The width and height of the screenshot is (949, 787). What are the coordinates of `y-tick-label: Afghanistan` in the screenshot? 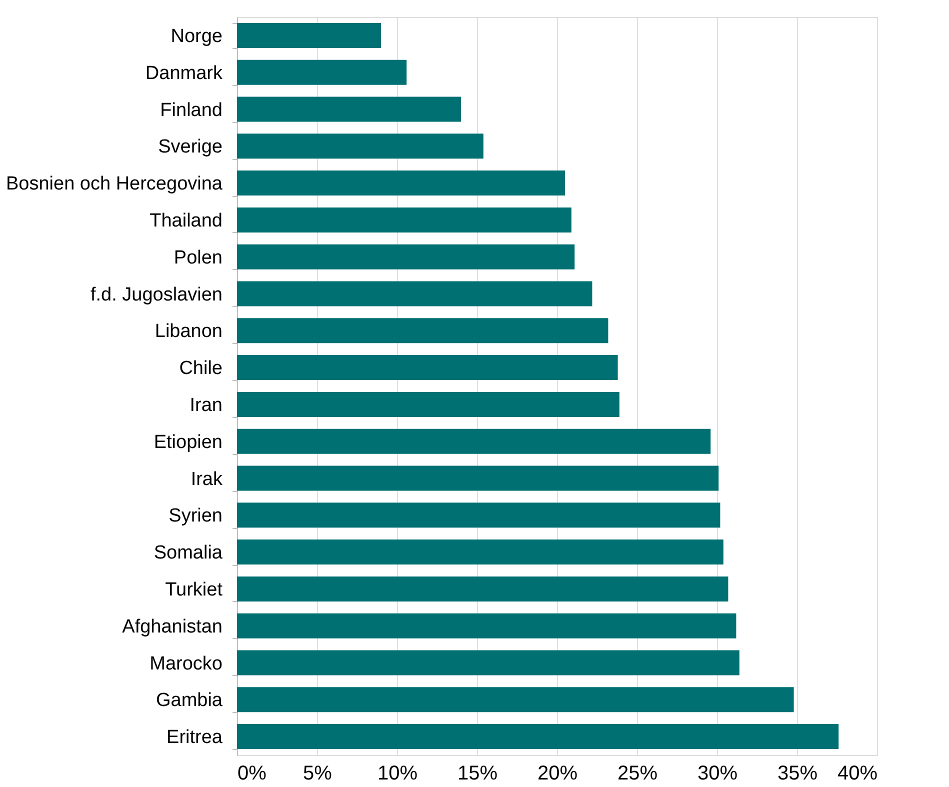 It's located at (172, 627).